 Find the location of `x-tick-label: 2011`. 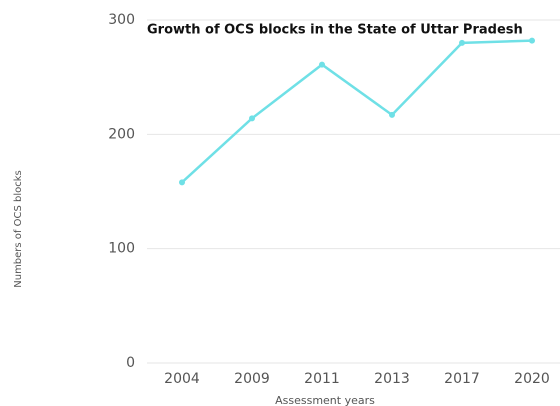

x-tick-label: 2011 is located at coordinates (322, 379).